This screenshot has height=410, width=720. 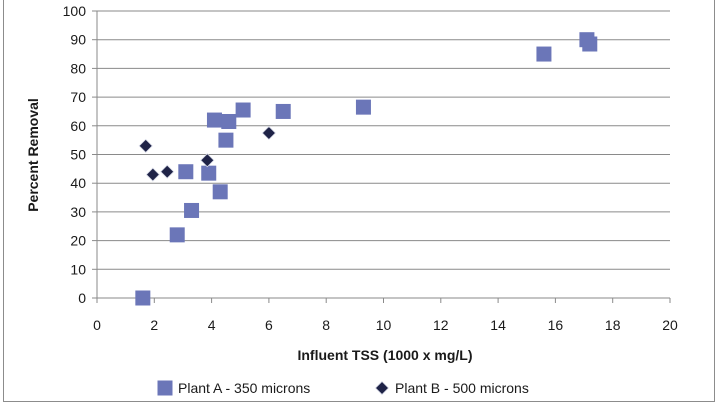 I want to click on y-tick-label: 20, so click(x=78, y=241).